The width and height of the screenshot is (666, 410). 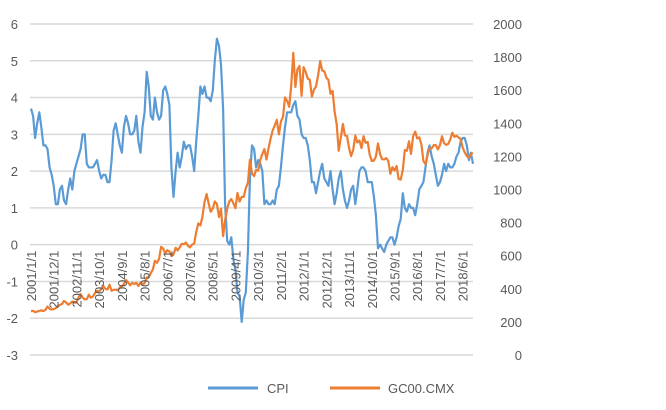 What do you see at coordinates (14, 208) in the screenshot?
I see `left-tick-label: 1` at bounding box center [14, 208].